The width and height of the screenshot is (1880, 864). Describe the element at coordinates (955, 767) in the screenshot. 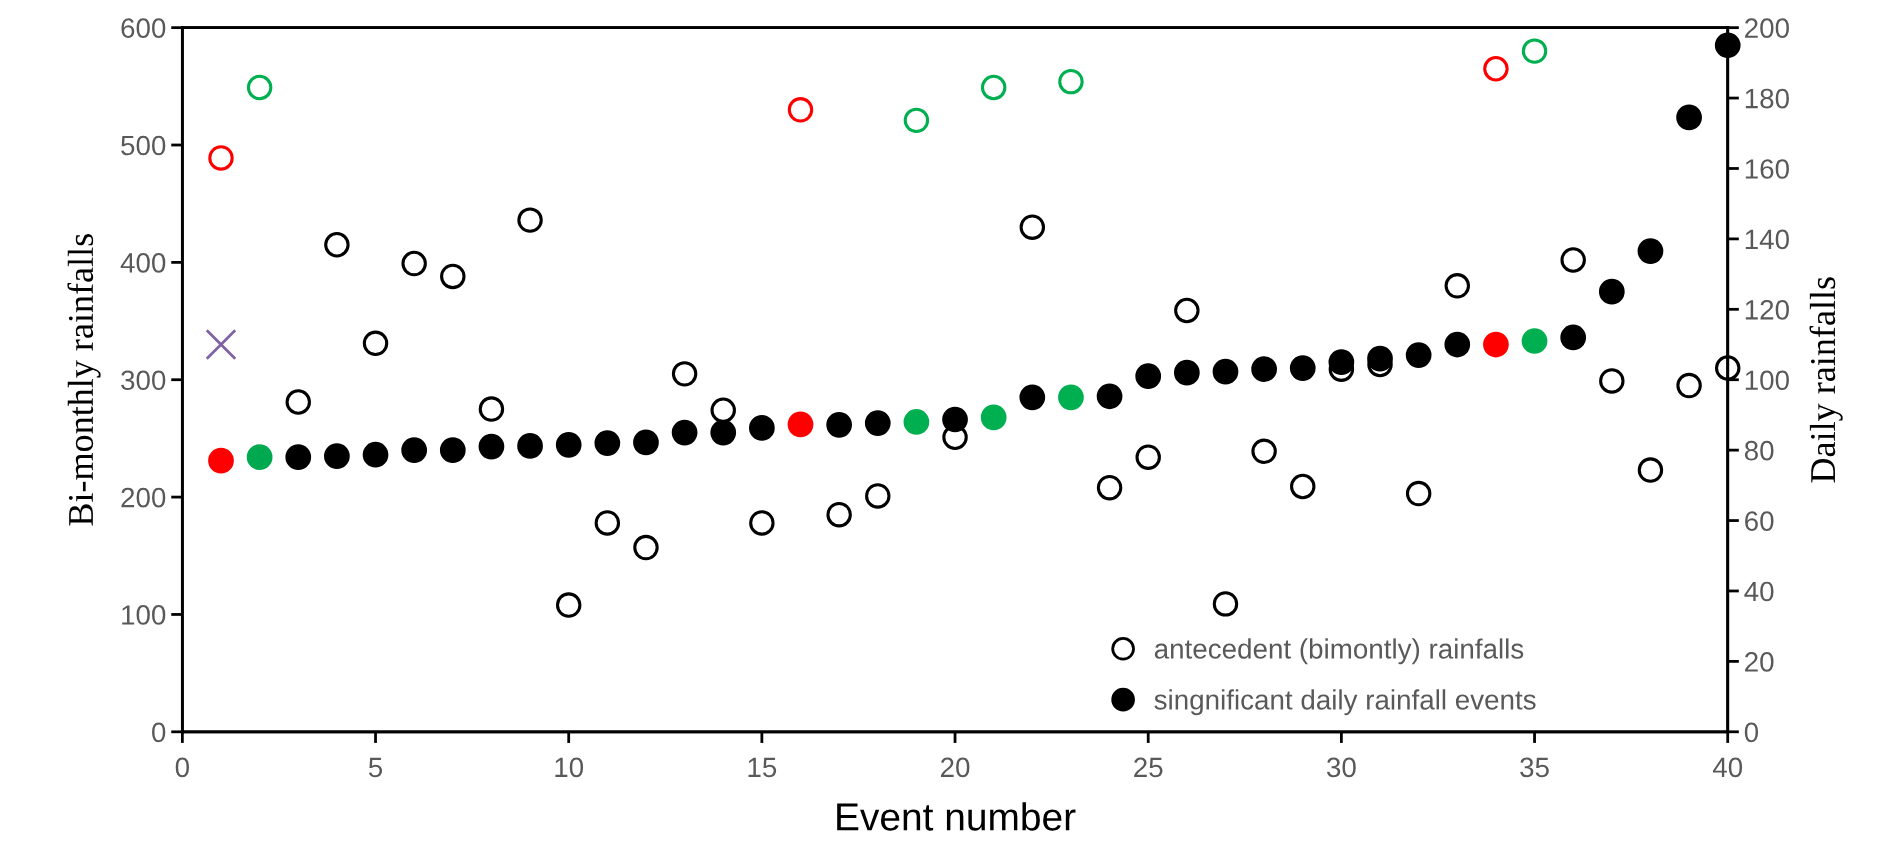

I see `x-tick-label: 20` at that location.